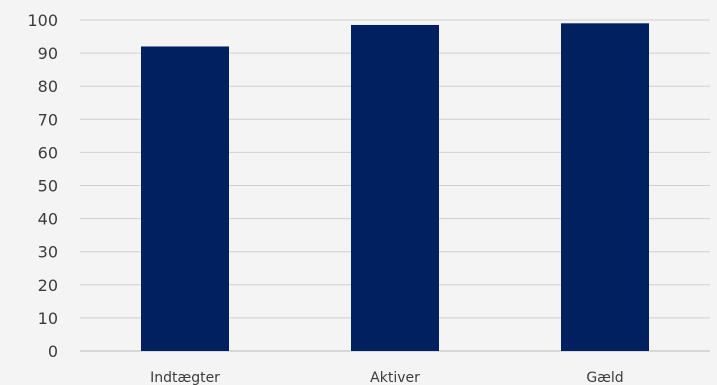 This screenshot has height=385, width=717. I want to click on y-tick-label-10: 10, so click(48, 318).